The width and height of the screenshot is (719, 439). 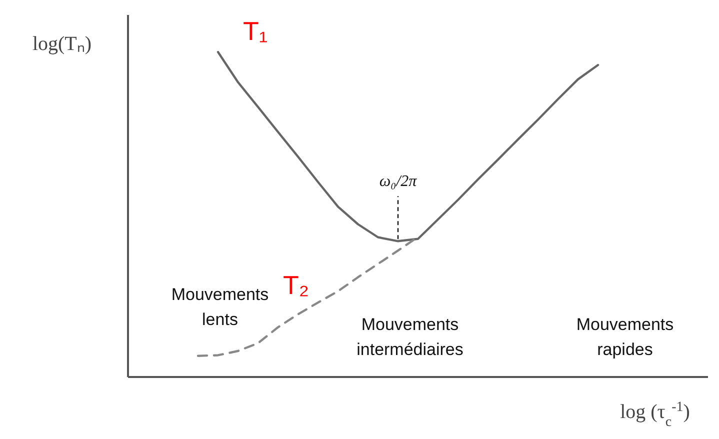 I want to click on annotation: Mouvements intermédiaires, so click(x=410, y=337).